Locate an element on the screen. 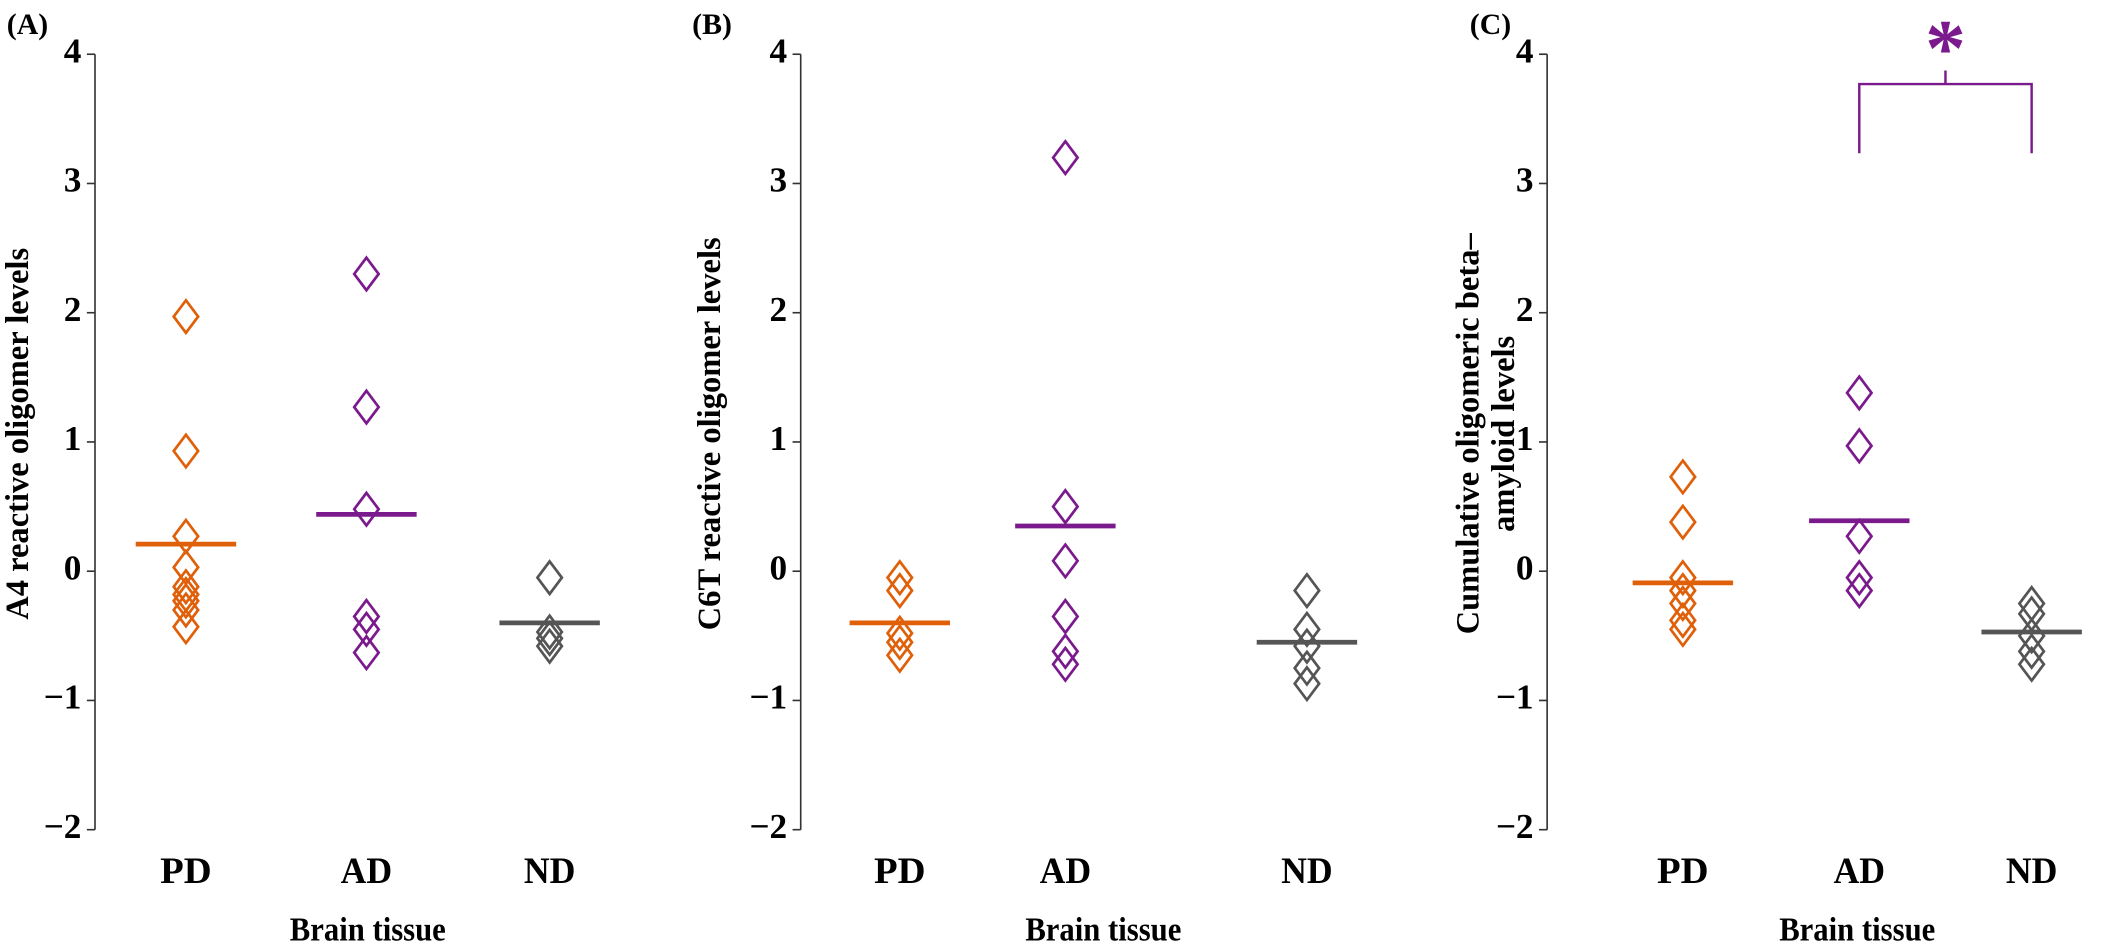 The height and width of the screenshot is (949, 2128). panel-label: (C) is located at coordinates (1490, 24).